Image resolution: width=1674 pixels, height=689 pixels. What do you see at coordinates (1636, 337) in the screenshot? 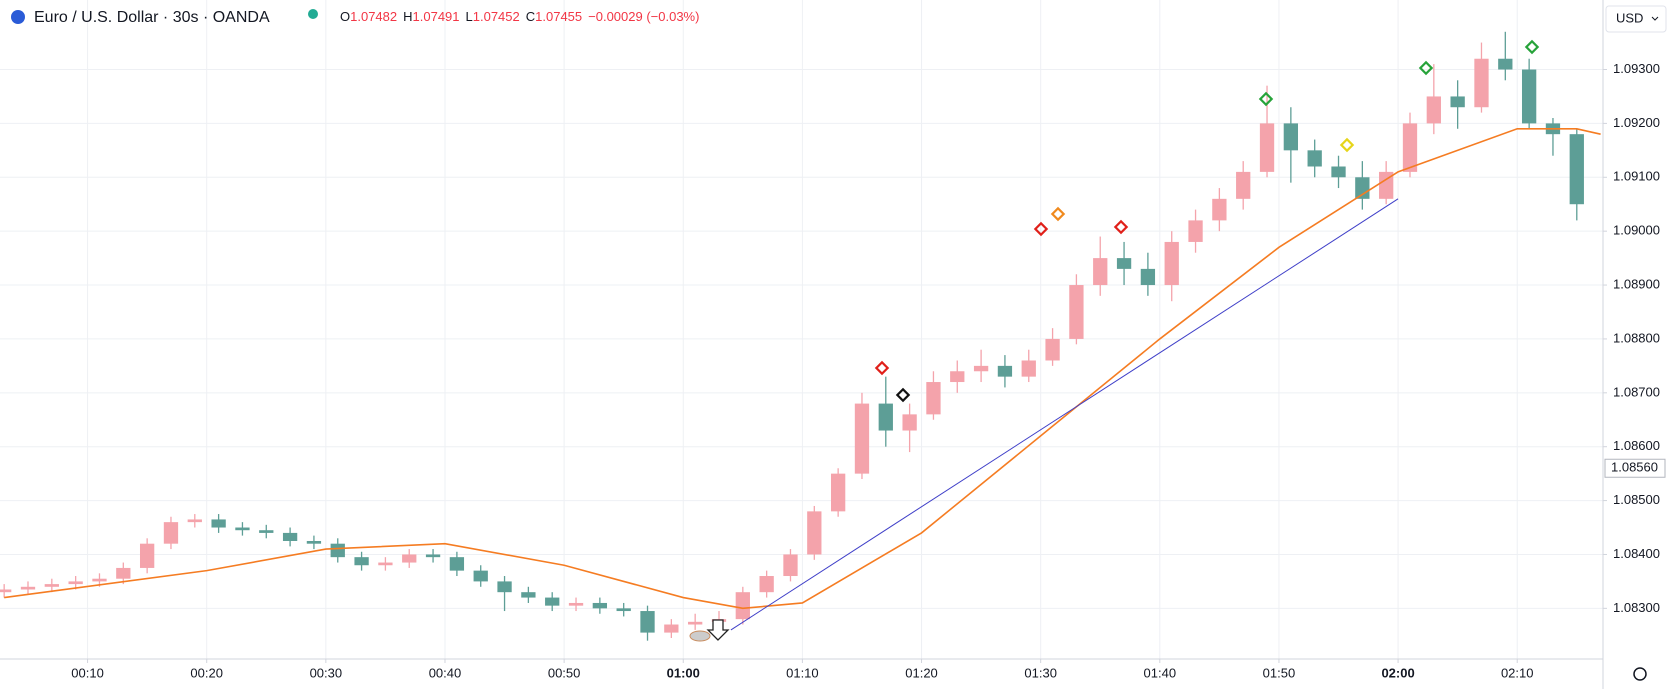
I see `y-tick-label: 1.08800` at bounding box center [1636, 337].